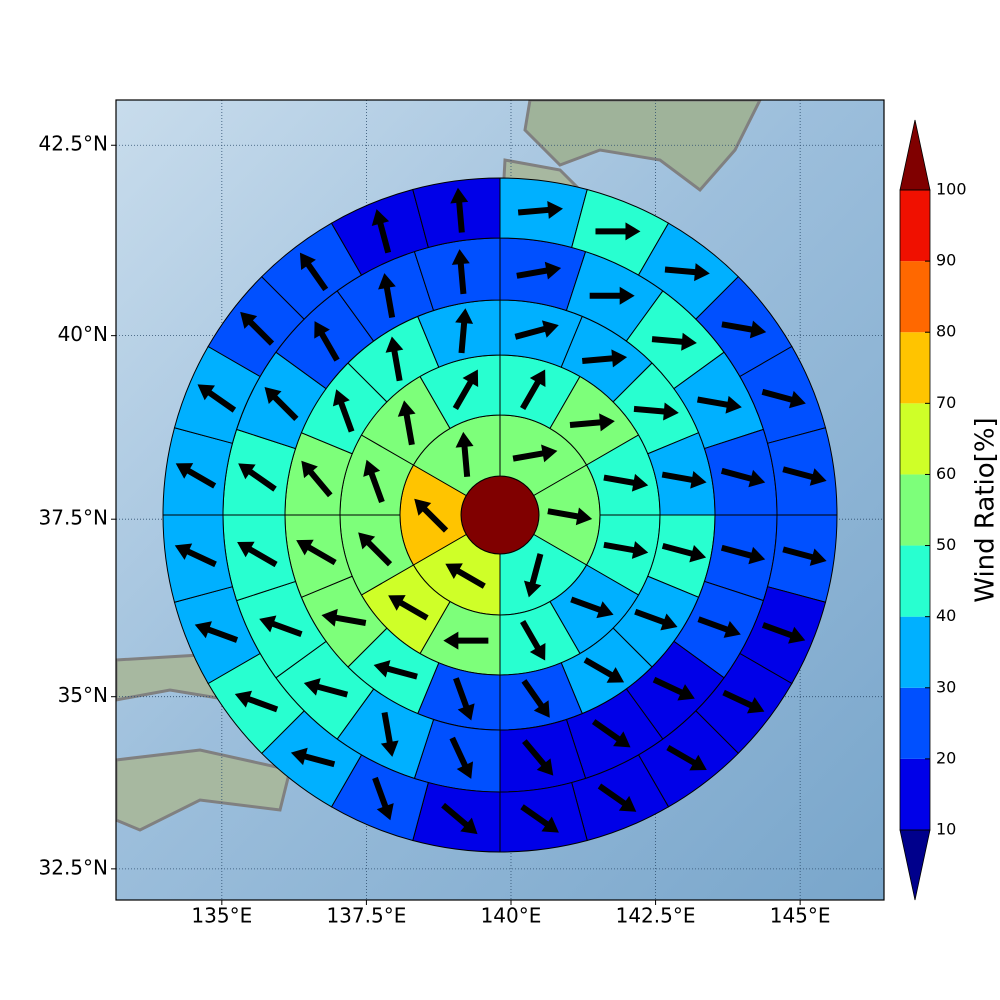  What do you see at coordinates (946, 829) in the screenshot?
I see `colorbar-tick-label: 10` at bounding box center [946, 829].